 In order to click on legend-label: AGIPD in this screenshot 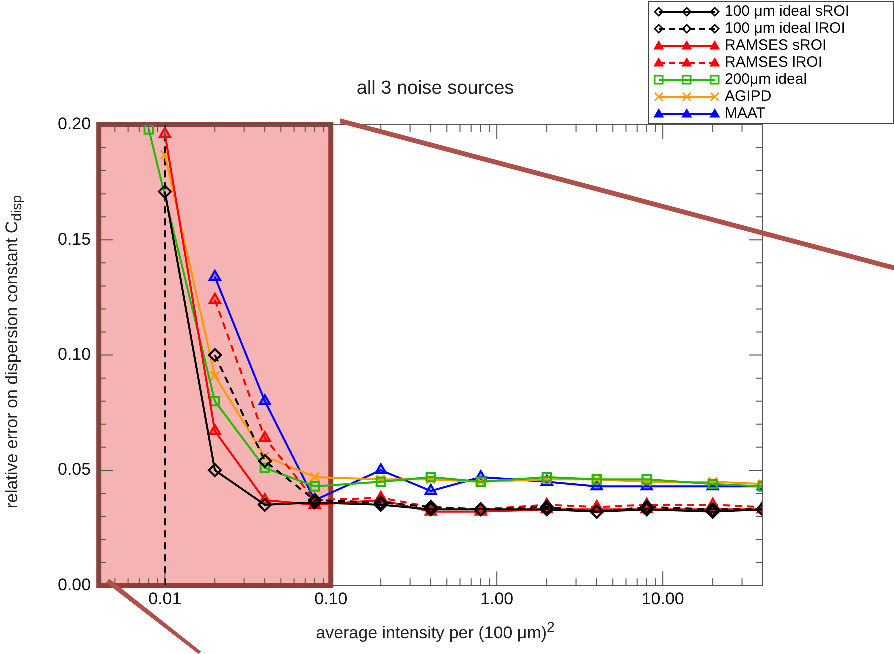, I will do `click(748, 96)`.